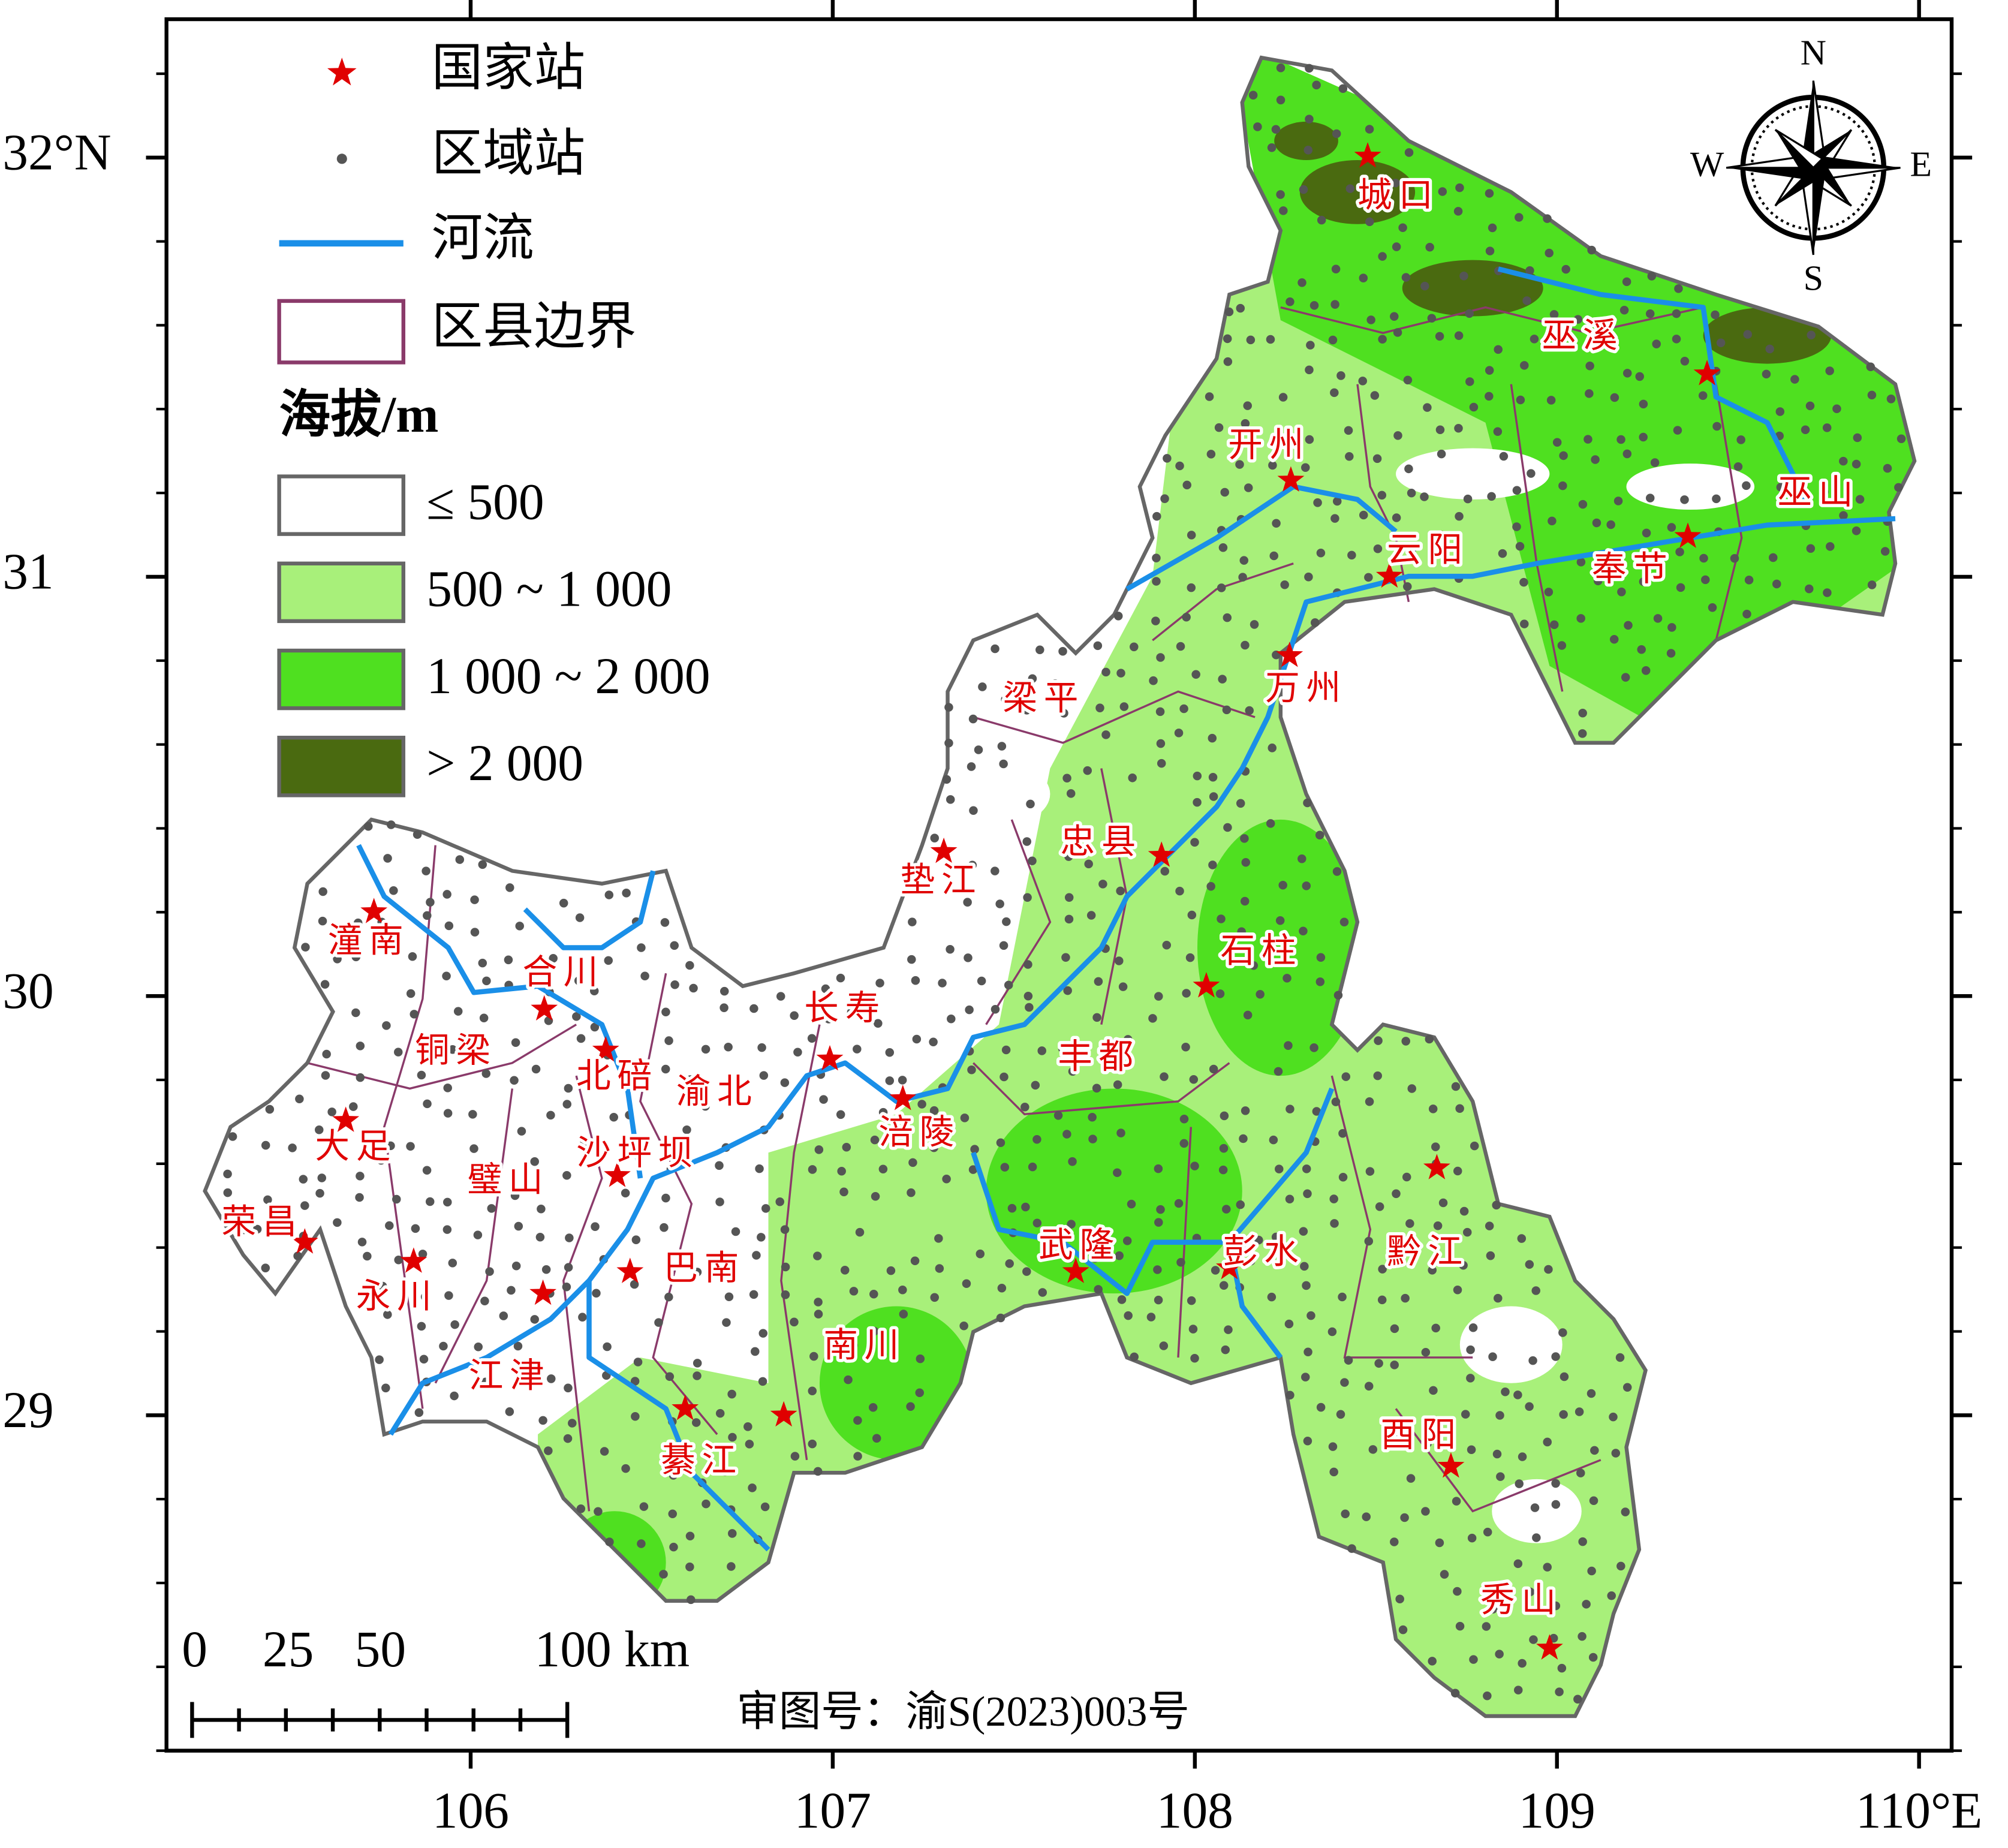  What do you see at coordinates (1101, 1088) in the screenshot?
I see `district-boundary` at bounding box center [1101, 1088].